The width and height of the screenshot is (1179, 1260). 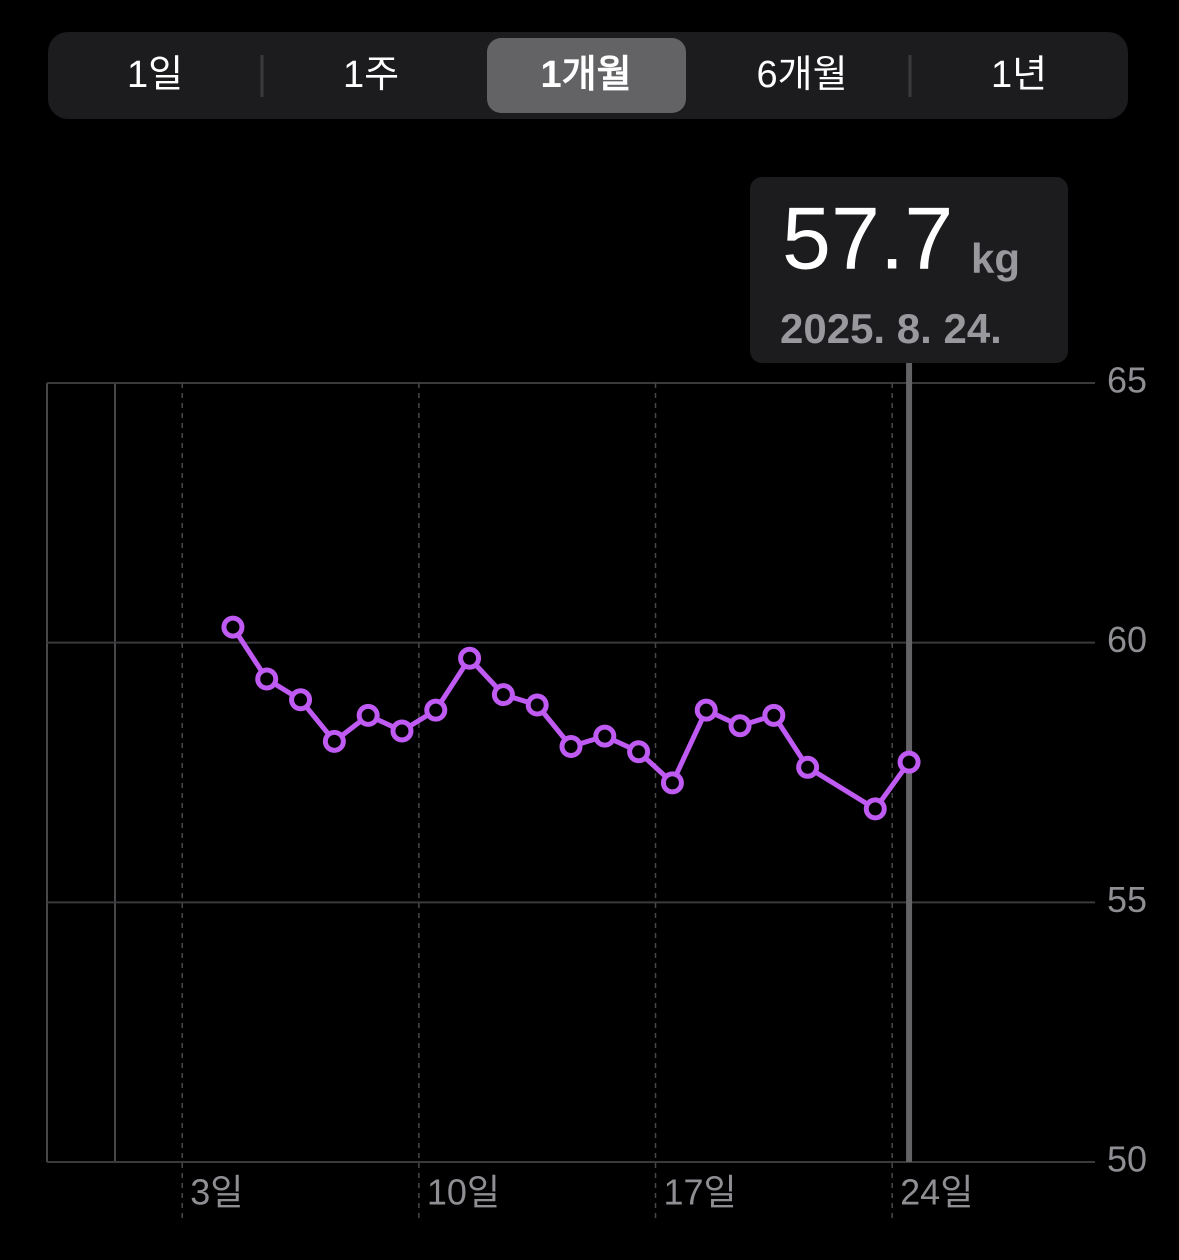 What do you see at coordinates (155, 75) in the screenshot?
I see `segment-label: 1일` at bounding box center [155, 75].